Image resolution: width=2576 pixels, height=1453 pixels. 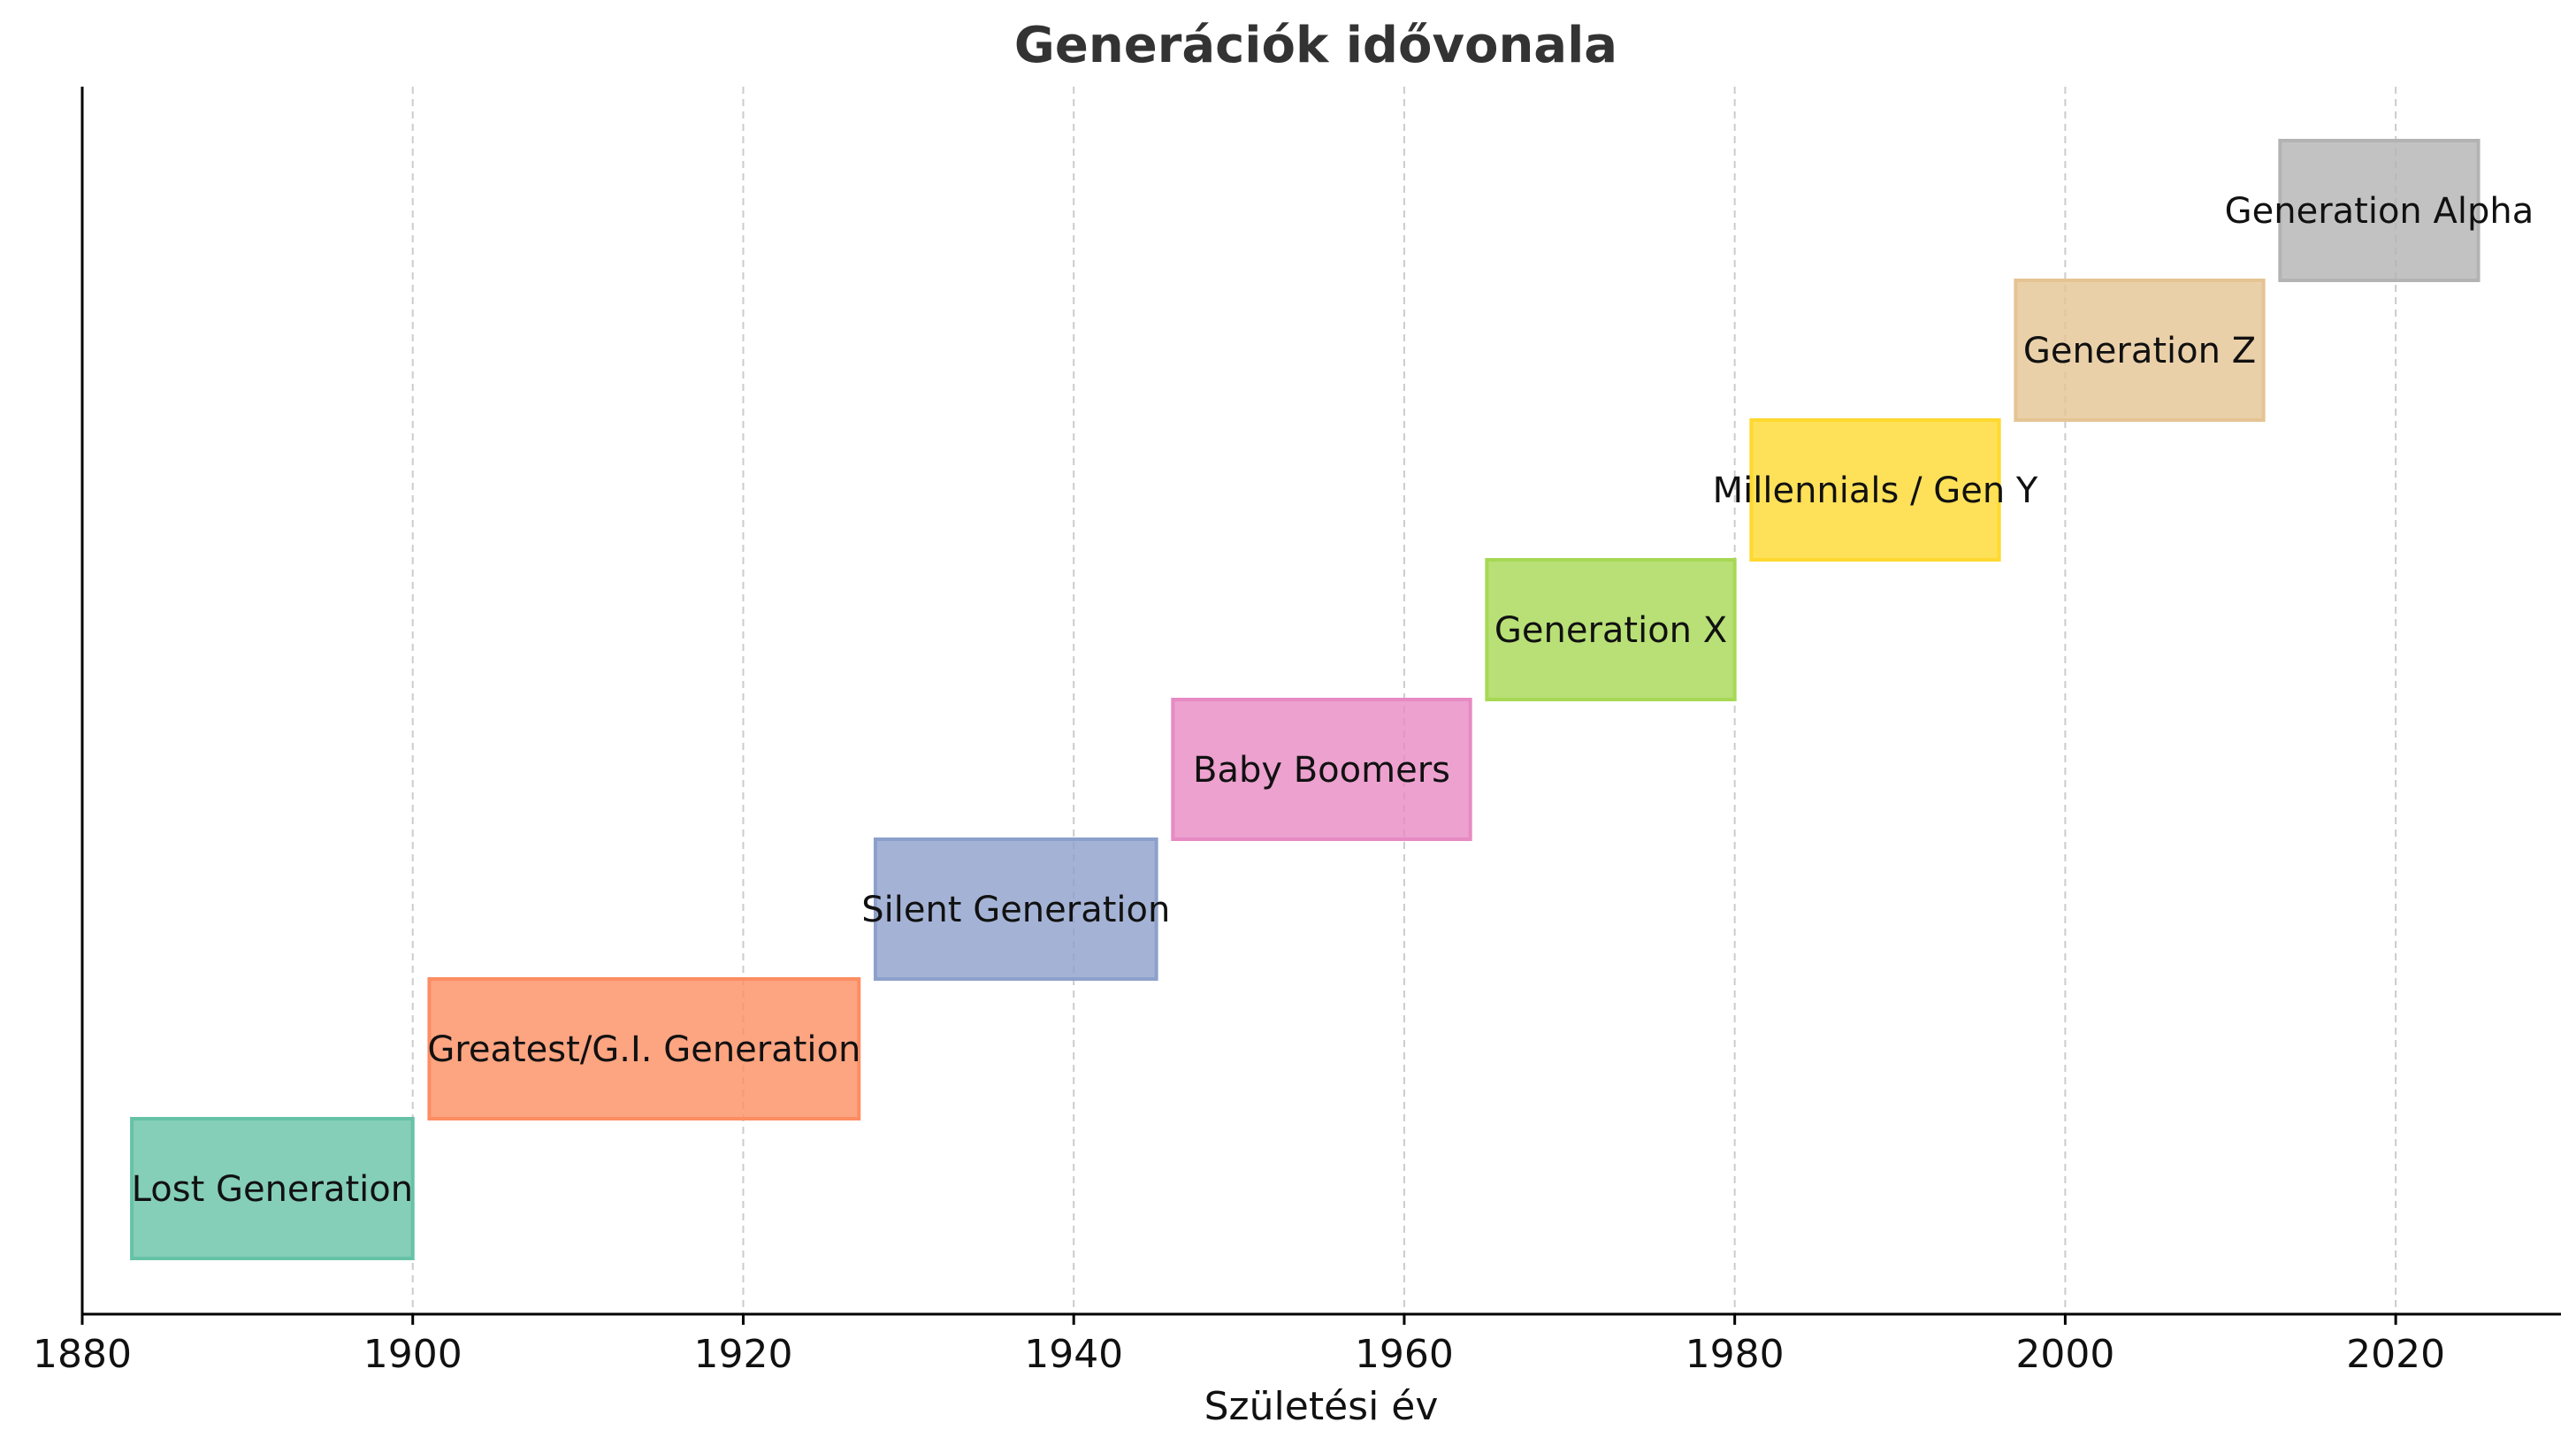 What do you see at coordinates (742, 1354) in the screenshot?
I see `x-tick-label: 1920` at bounding box center [742, 1354].